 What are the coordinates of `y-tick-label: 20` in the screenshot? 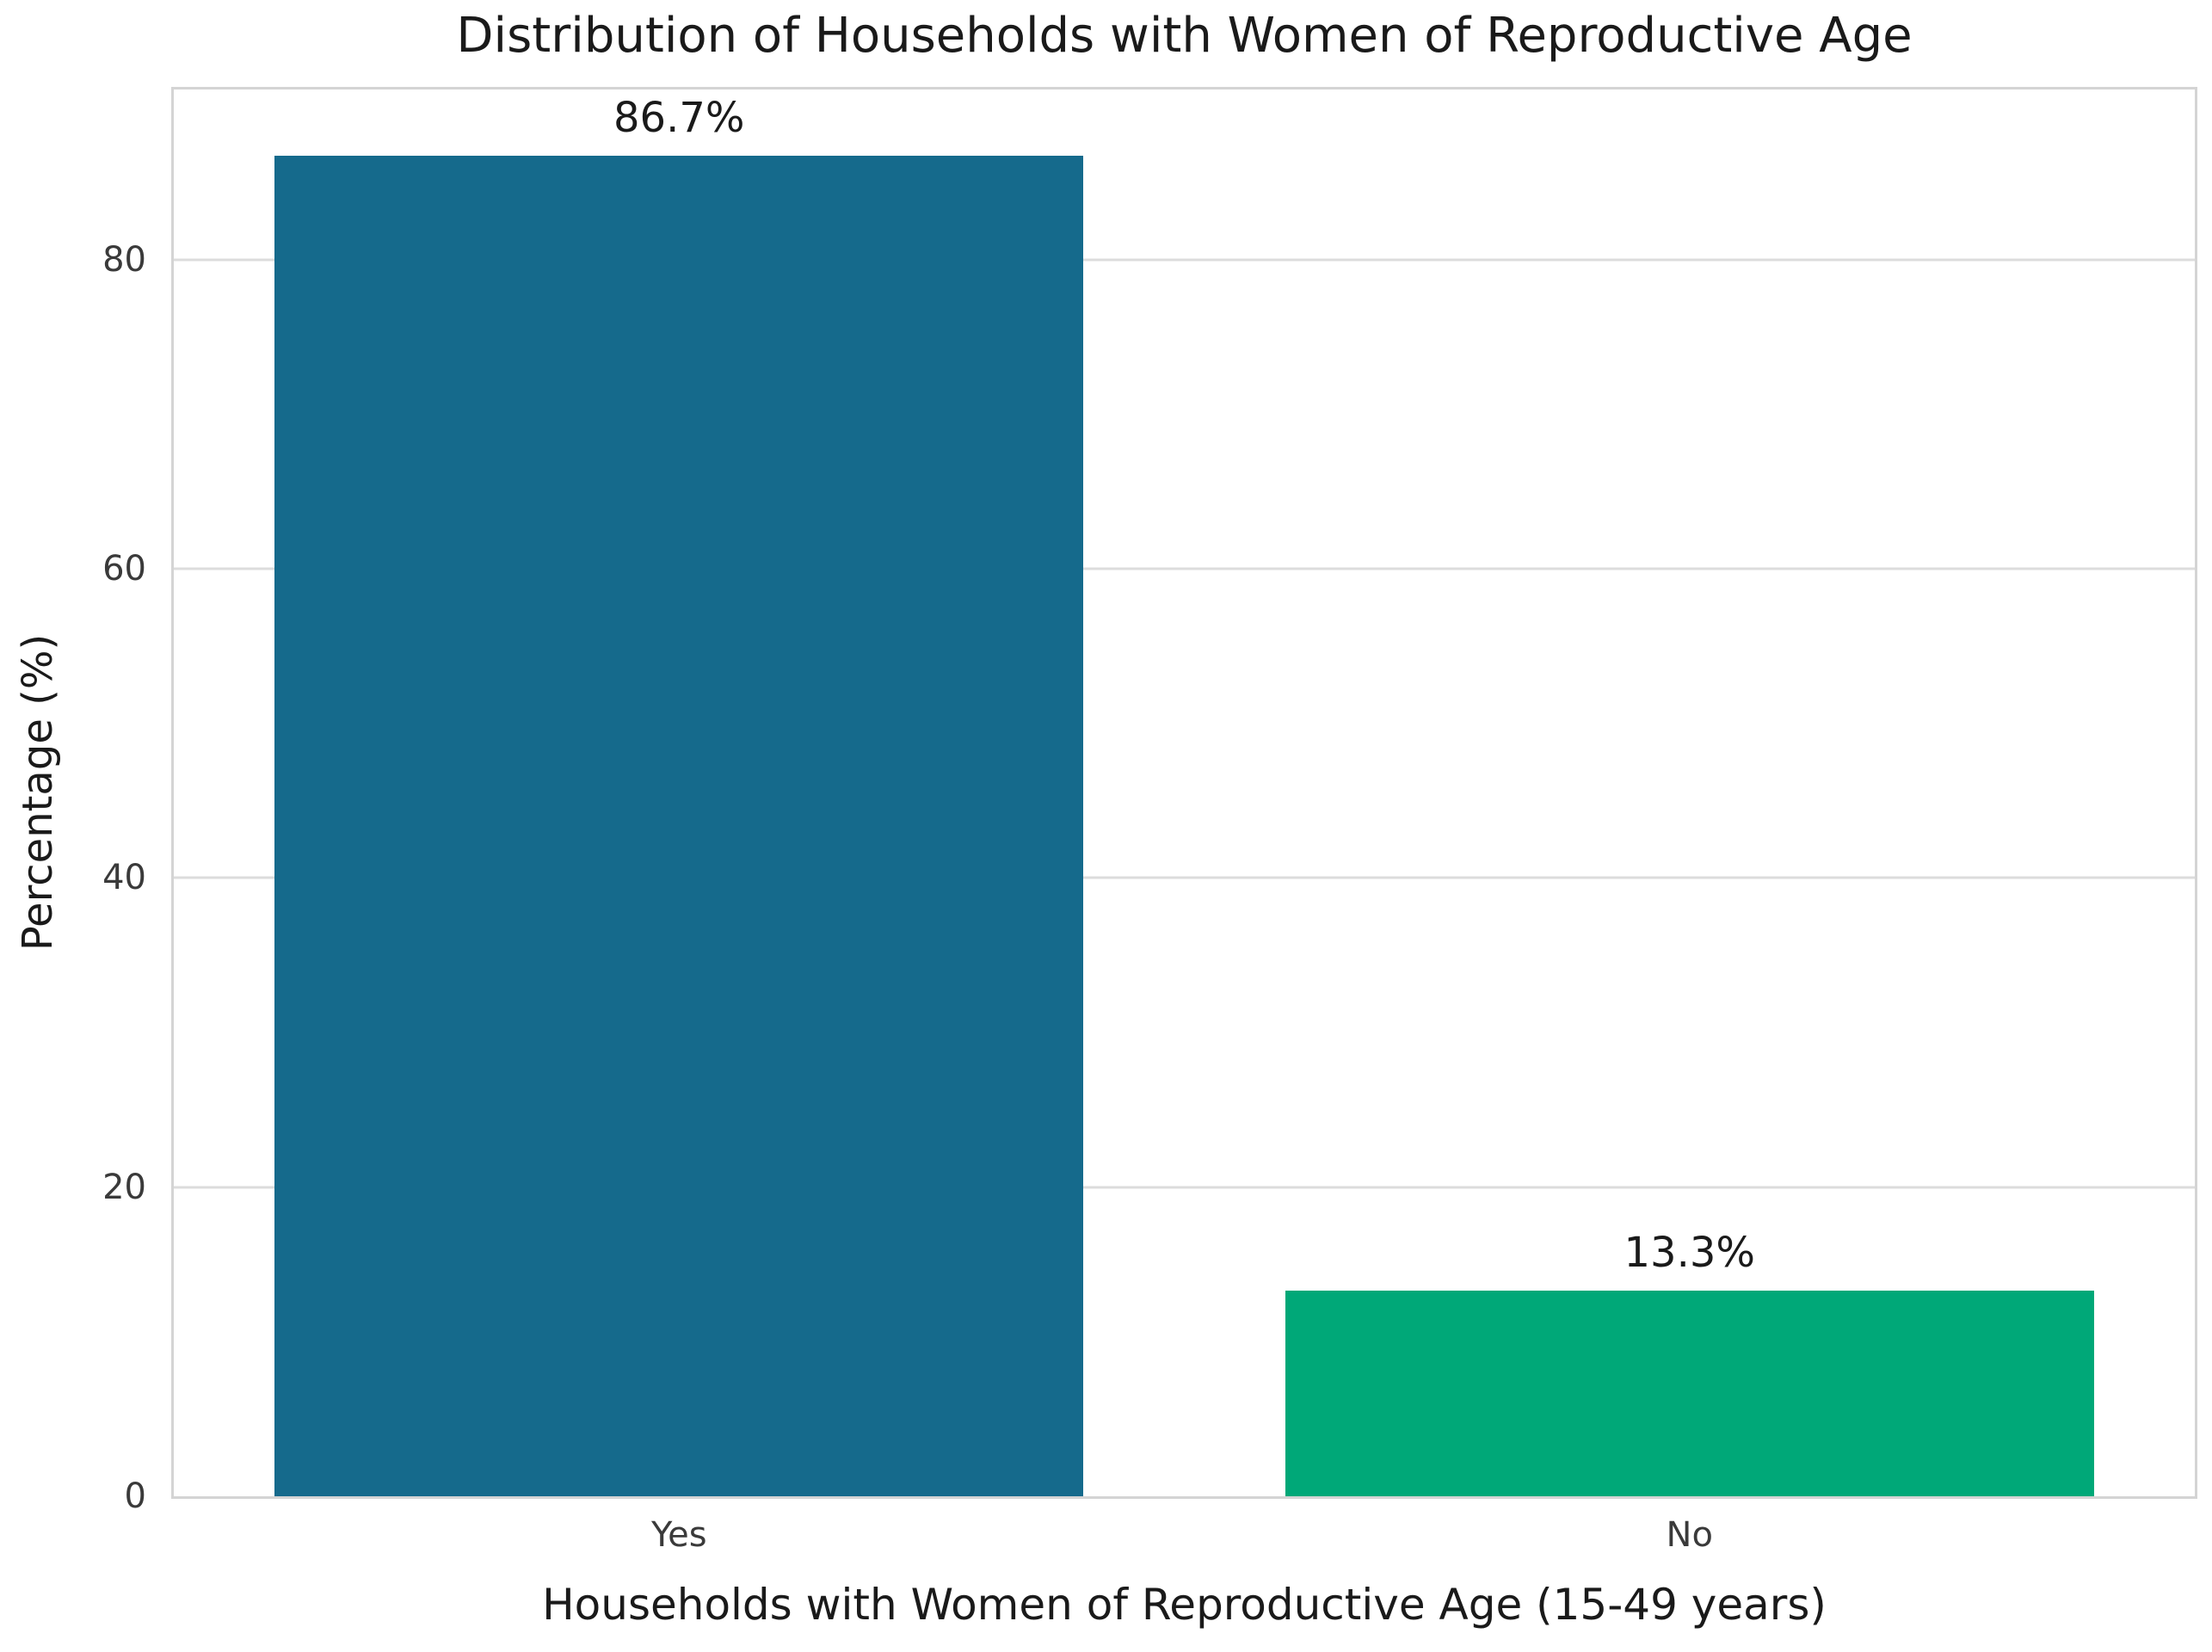 It's located at (124, 1187).